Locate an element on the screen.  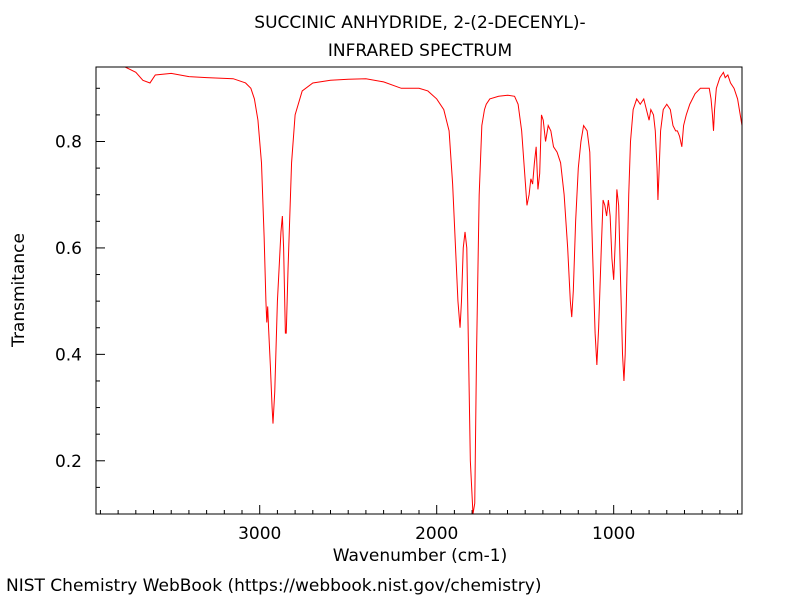
x-tick-label: 3000 is located at coordinates (259, 534).